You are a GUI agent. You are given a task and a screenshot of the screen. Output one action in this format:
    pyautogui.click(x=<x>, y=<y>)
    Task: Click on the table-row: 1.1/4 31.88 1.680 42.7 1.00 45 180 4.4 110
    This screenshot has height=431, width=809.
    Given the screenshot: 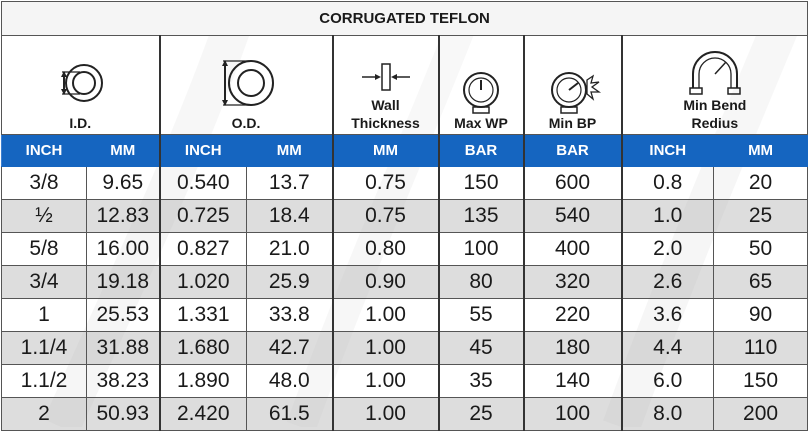 What is the action you would take?
    pyautogui.click(x=405, y=348)
    